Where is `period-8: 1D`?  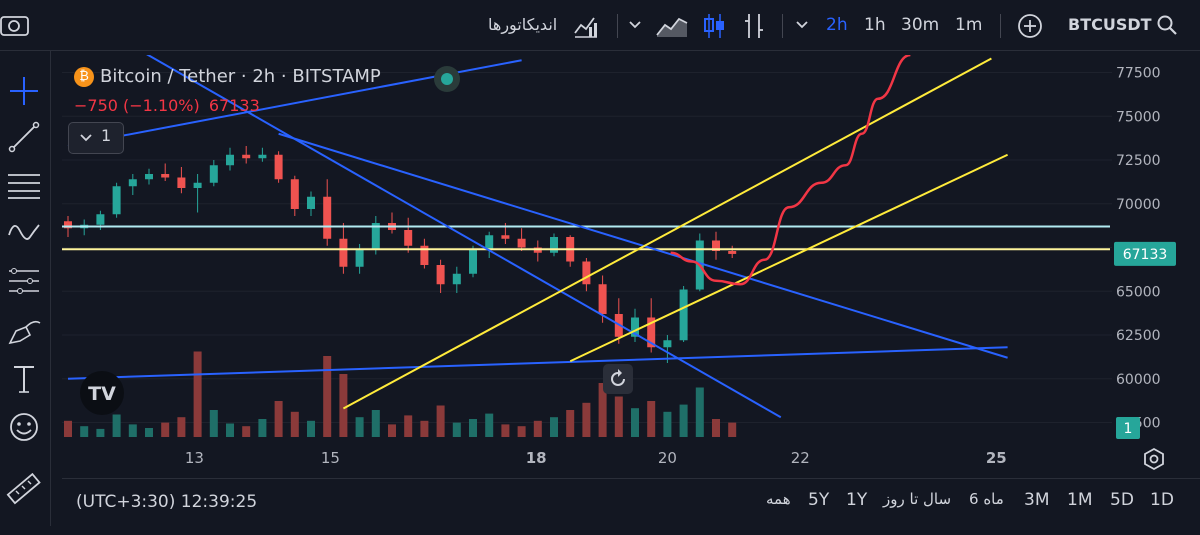 period-8: 1D is located at coordinates (1162, 500).